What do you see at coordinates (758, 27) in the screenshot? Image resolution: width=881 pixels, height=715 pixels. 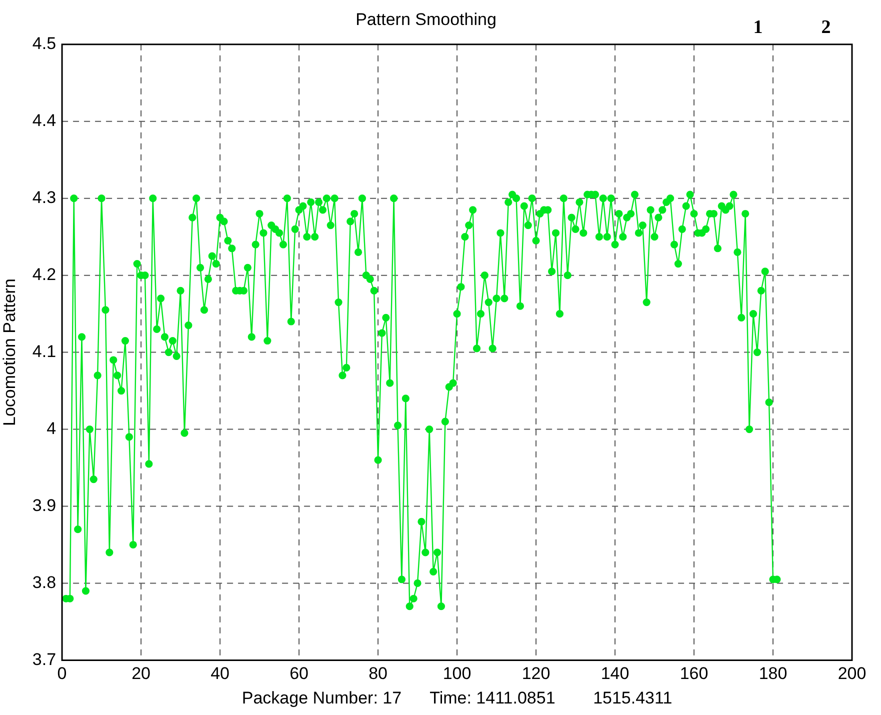 I see `text: 1` at bounding box center [758, 27].